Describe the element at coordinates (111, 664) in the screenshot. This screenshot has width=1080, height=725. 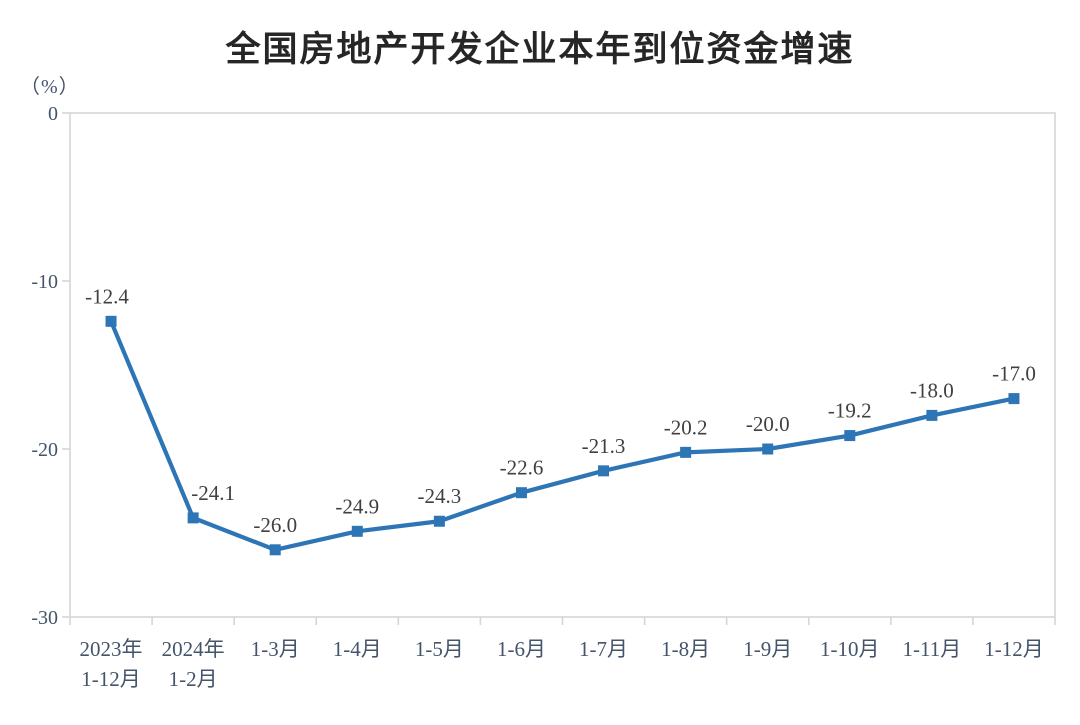
I see `x-axis-label: 2023年 1-12月` at that location.